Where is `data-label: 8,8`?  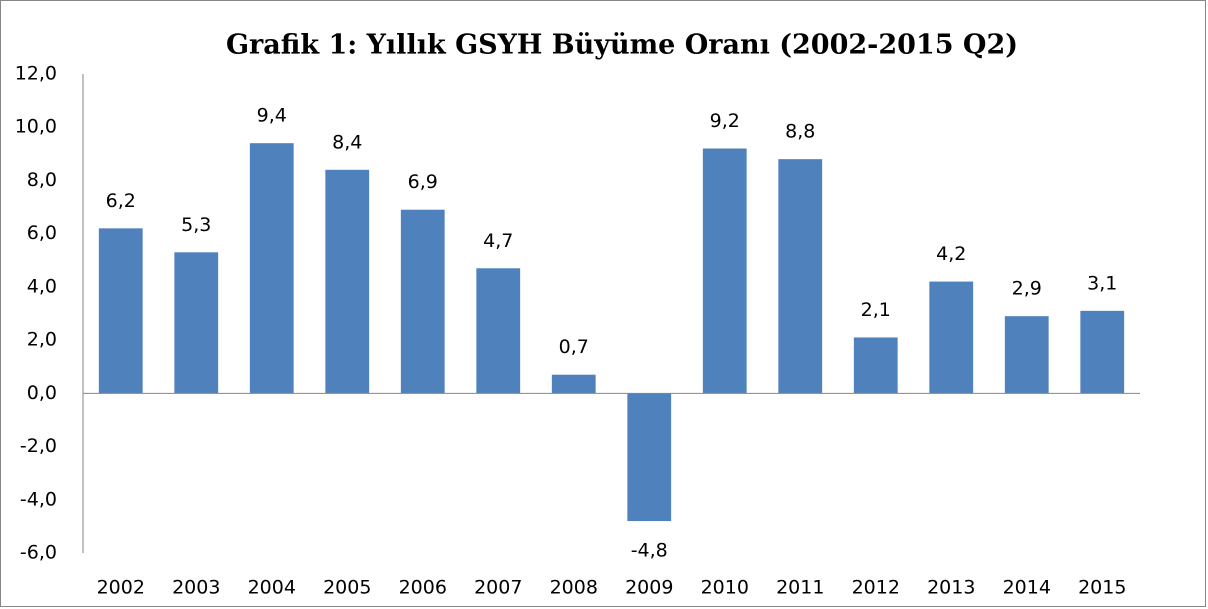
data-label: 8,8 is located at coordinates (800, 132).